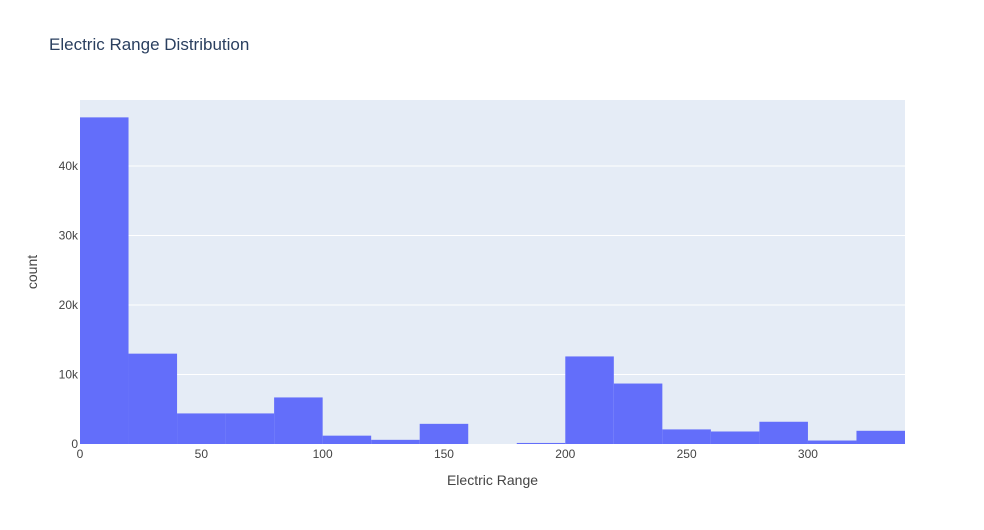  Describe the element at coordinates (74, 444) in the screenshot. I see `y-tick-label: 0` at that location.